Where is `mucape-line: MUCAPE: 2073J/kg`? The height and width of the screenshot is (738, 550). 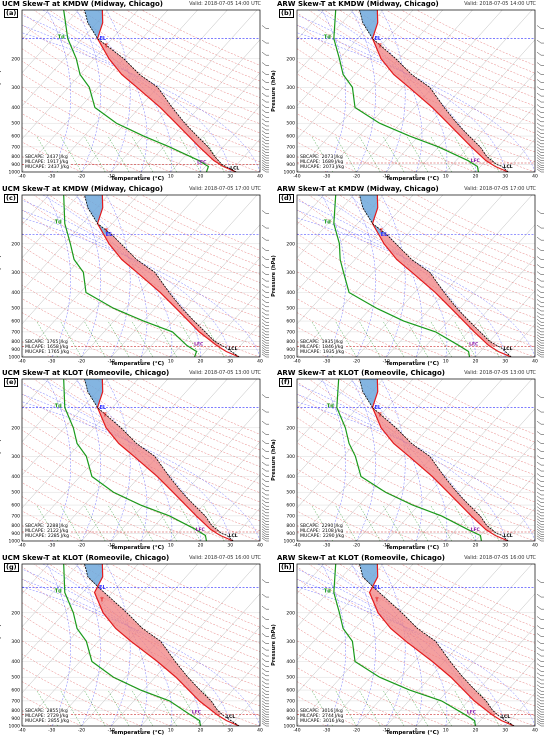 mucape-line: MUCAPE: 2073J/kg is located at coordinates (322, 167).